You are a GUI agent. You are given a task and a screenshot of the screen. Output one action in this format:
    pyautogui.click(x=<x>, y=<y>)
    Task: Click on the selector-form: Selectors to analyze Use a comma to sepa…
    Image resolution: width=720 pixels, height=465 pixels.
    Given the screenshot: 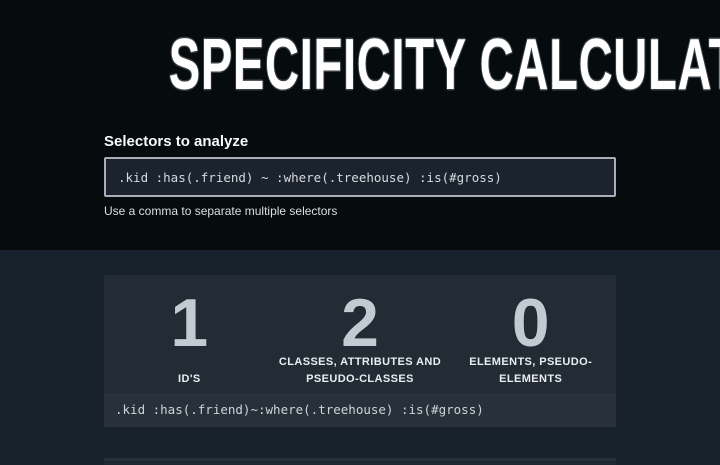 What is the action you would take?
    pyautogui.click(x=360, y=176)
    